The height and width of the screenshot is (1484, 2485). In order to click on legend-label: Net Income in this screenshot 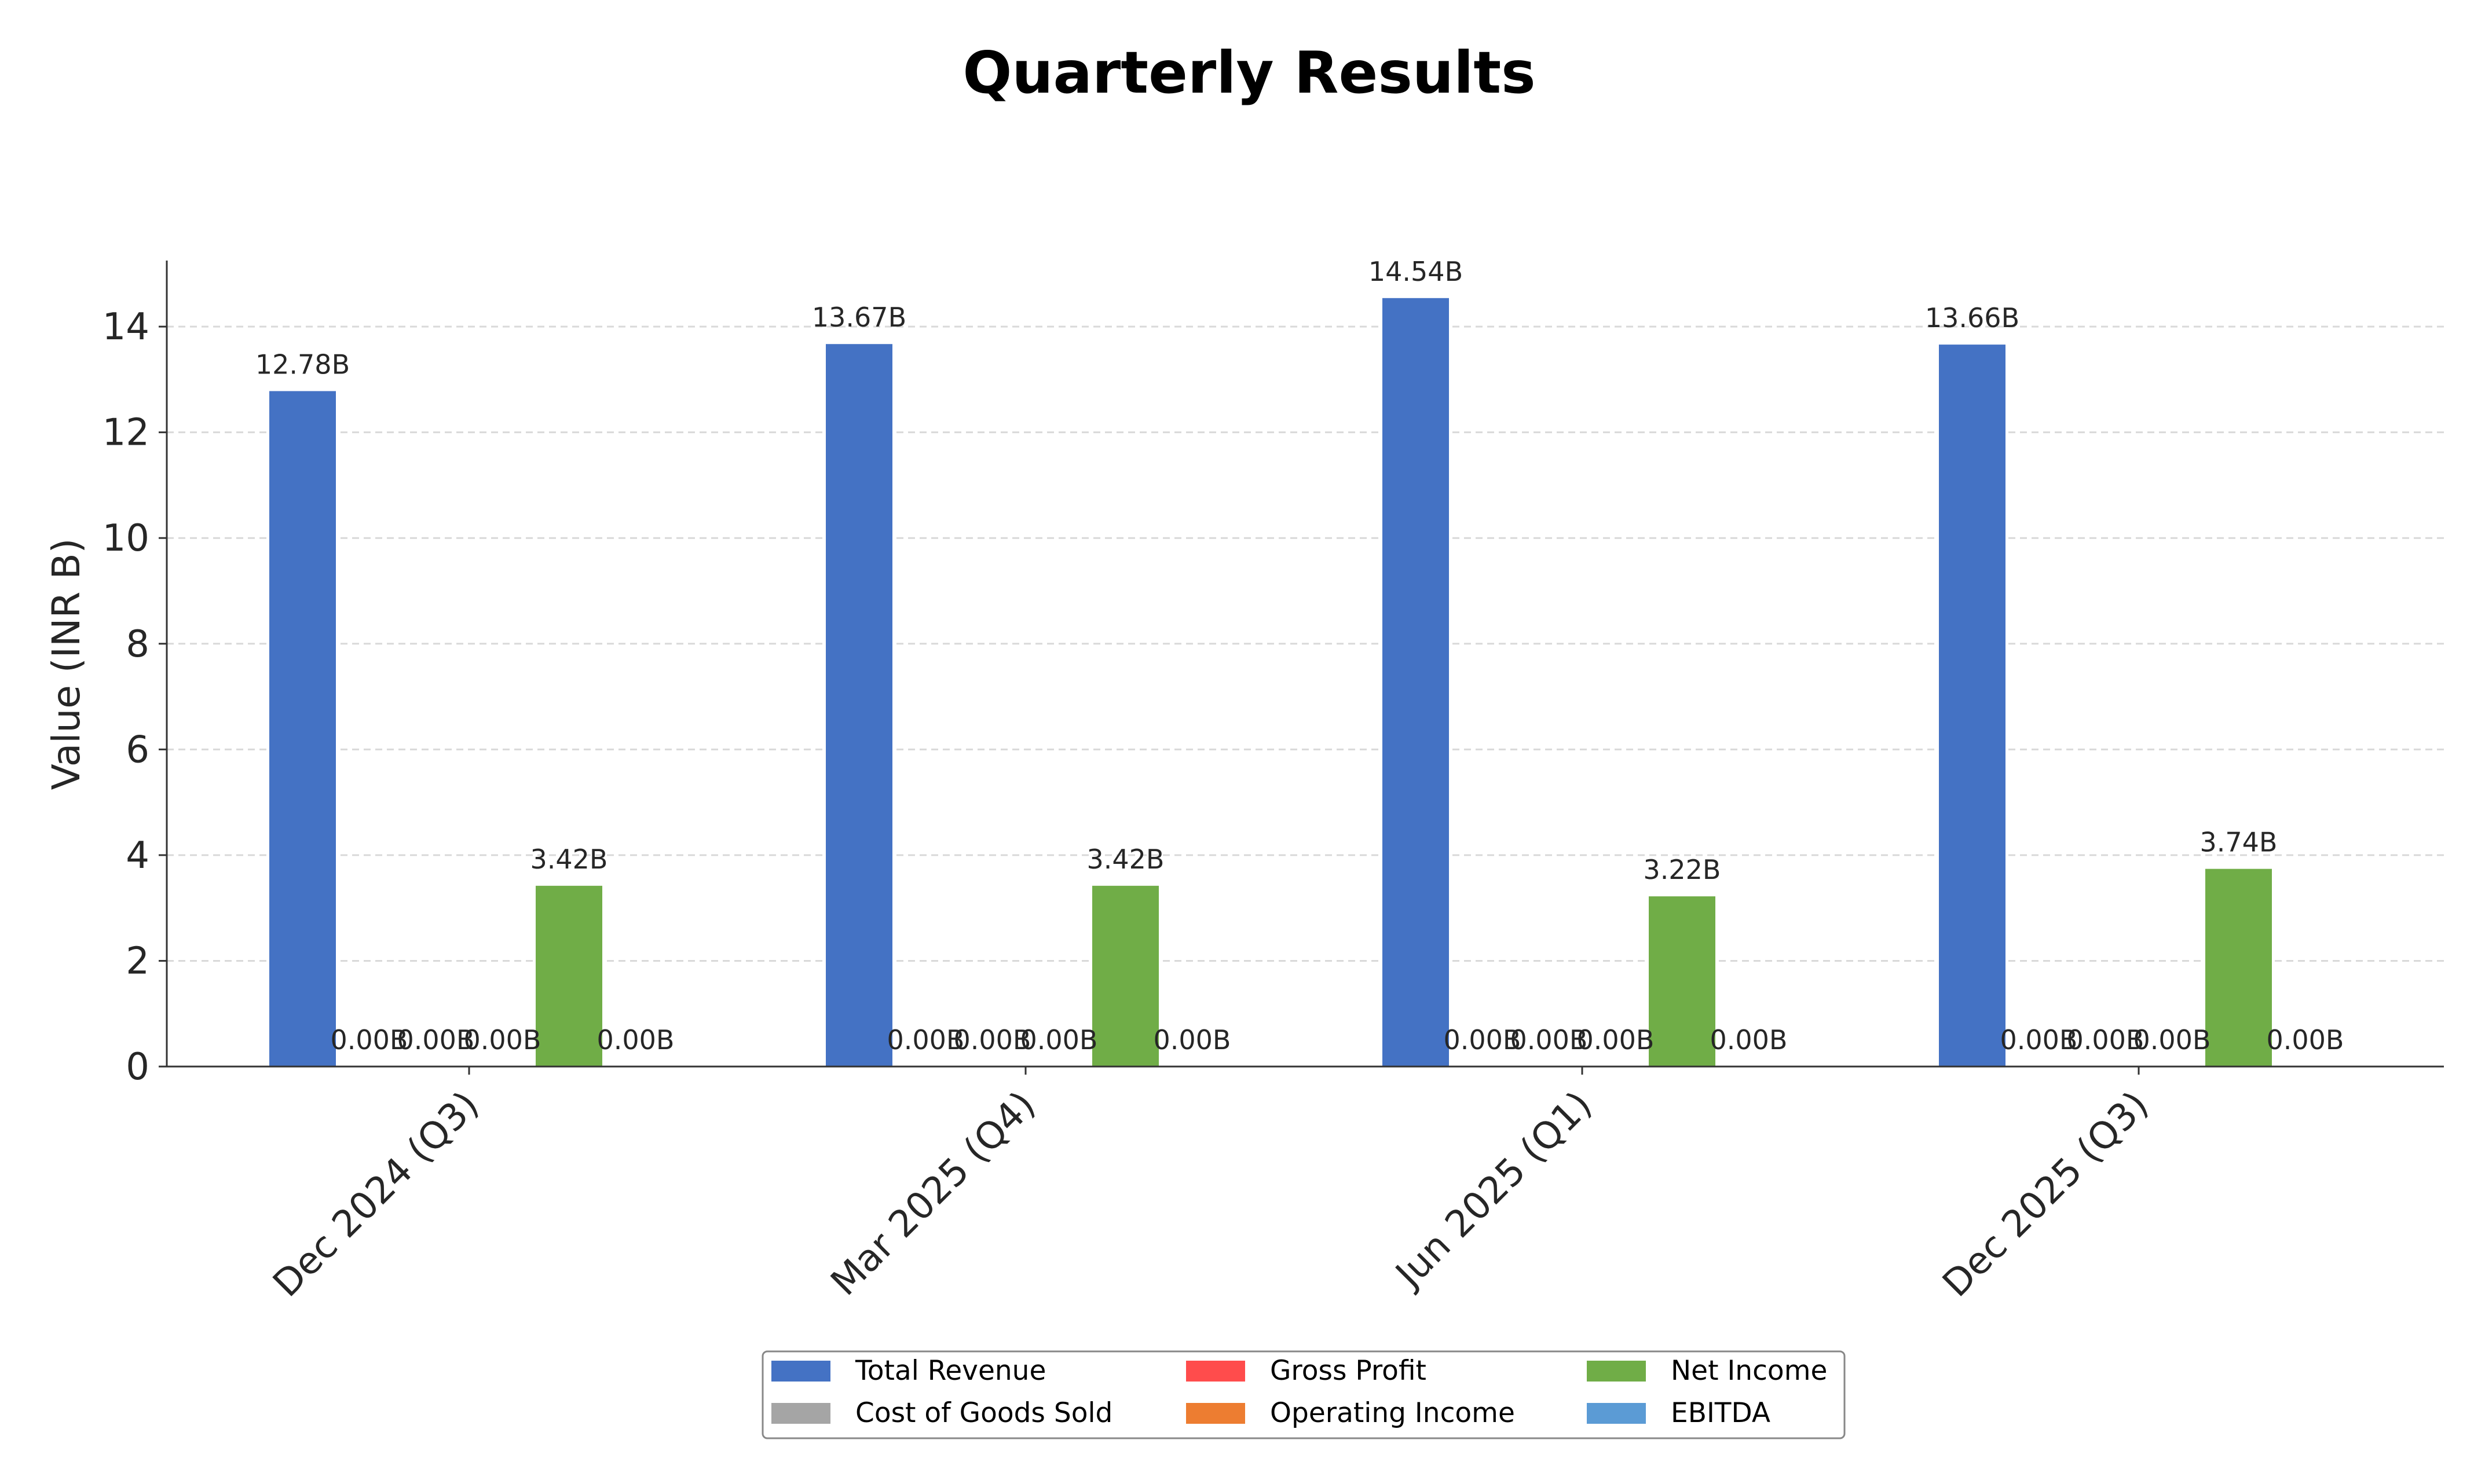, I will do `click(1749, 1371)`.